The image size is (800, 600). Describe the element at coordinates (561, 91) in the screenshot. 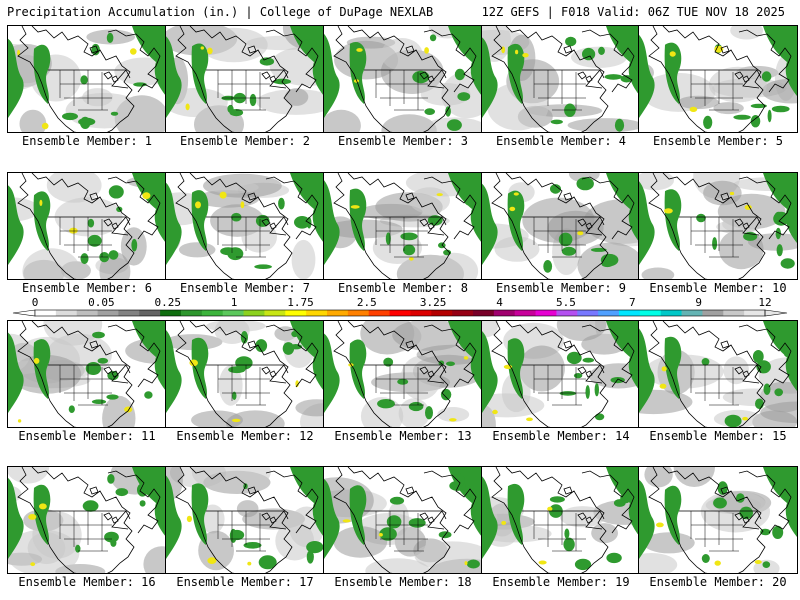

I see `ensemble-panel: Ensemble Member: 4` at that location.